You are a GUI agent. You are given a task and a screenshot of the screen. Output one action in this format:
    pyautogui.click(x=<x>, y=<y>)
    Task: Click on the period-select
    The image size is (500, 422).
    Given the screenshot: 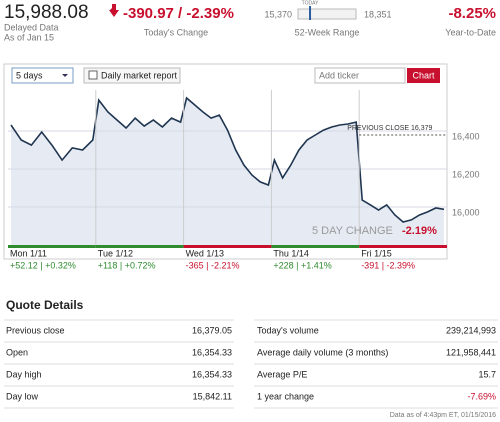 What is the action you would take?
    pyautogui.click(x=42, y=75)
    